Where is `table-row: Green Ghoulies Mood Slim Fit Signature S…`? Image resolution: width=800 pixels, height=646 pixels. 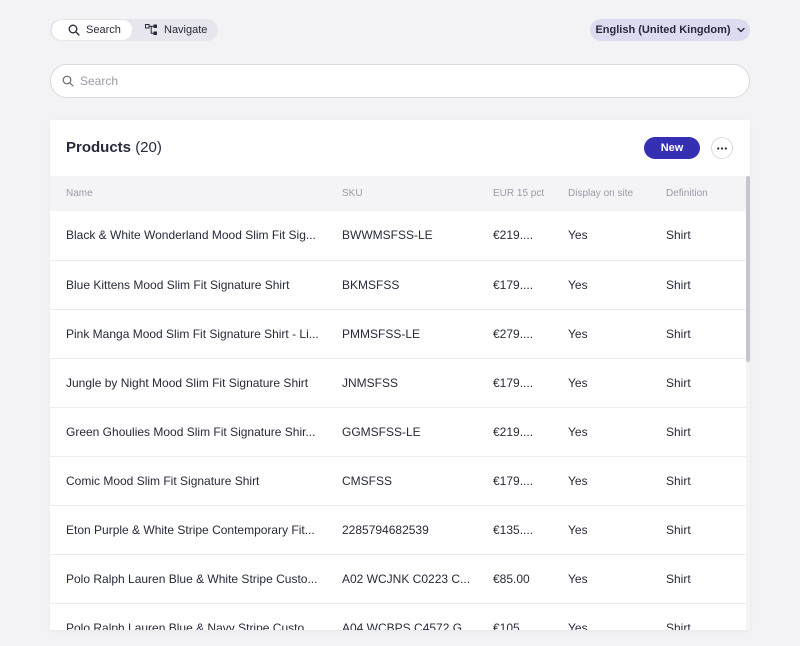
table-row: Green Ghoulies Mood Slim Fit Signature S… is located at coordinates (398, 432).